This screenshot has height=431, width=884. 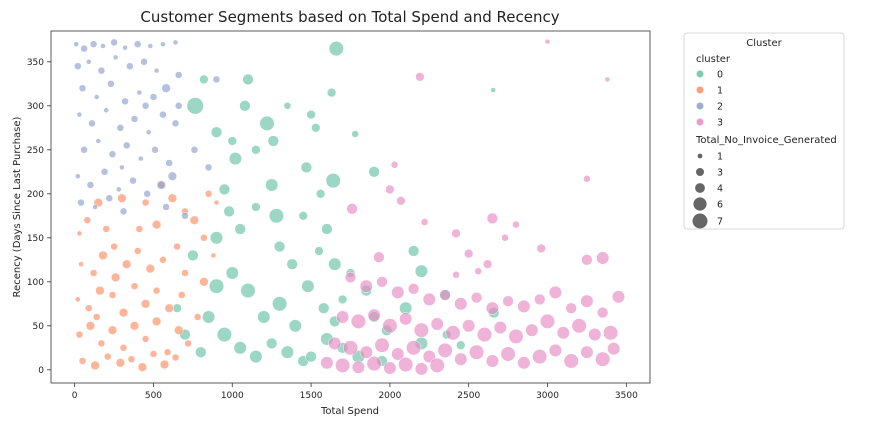 What do you see at coordinates (720, 205) in the screenshot?
I see `legend-size-label: 6` at bounding box center [720, 205].